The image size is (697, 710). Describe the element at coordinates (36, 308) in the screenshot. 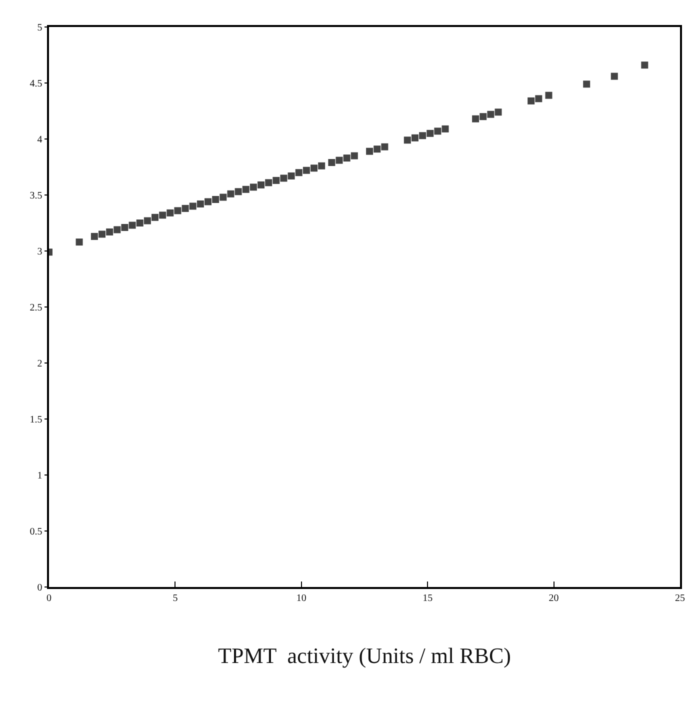

I see `y-tick-label: 2.5` at that location.